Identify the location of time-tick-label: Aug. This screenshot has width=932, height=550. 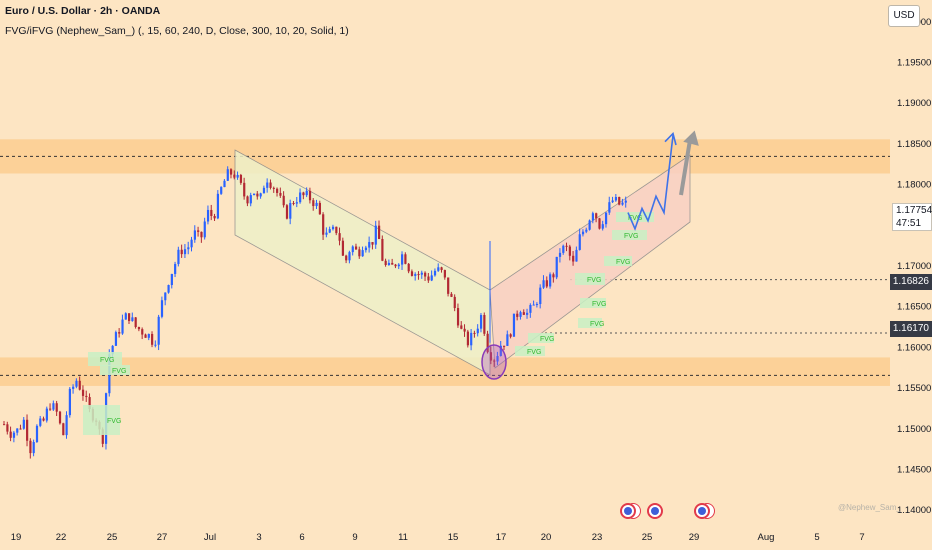
(766, 537).